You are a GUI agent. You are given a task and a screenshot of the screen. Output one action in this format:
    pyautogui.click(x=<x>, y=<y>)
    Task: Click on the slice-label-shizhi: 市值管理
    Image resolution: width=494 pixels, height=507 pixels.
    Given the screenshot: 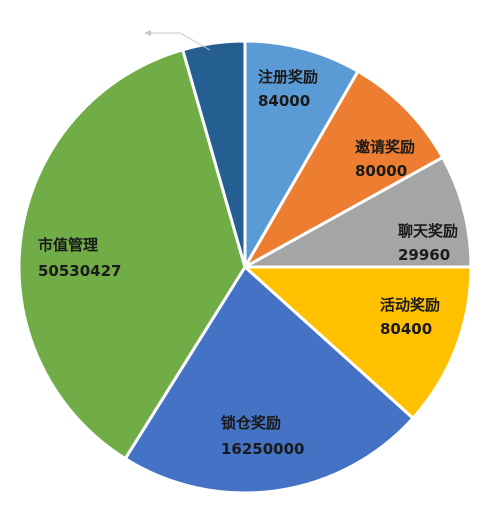 What is the action you would take?
    pyautogui.click(x=68, y=245)
    